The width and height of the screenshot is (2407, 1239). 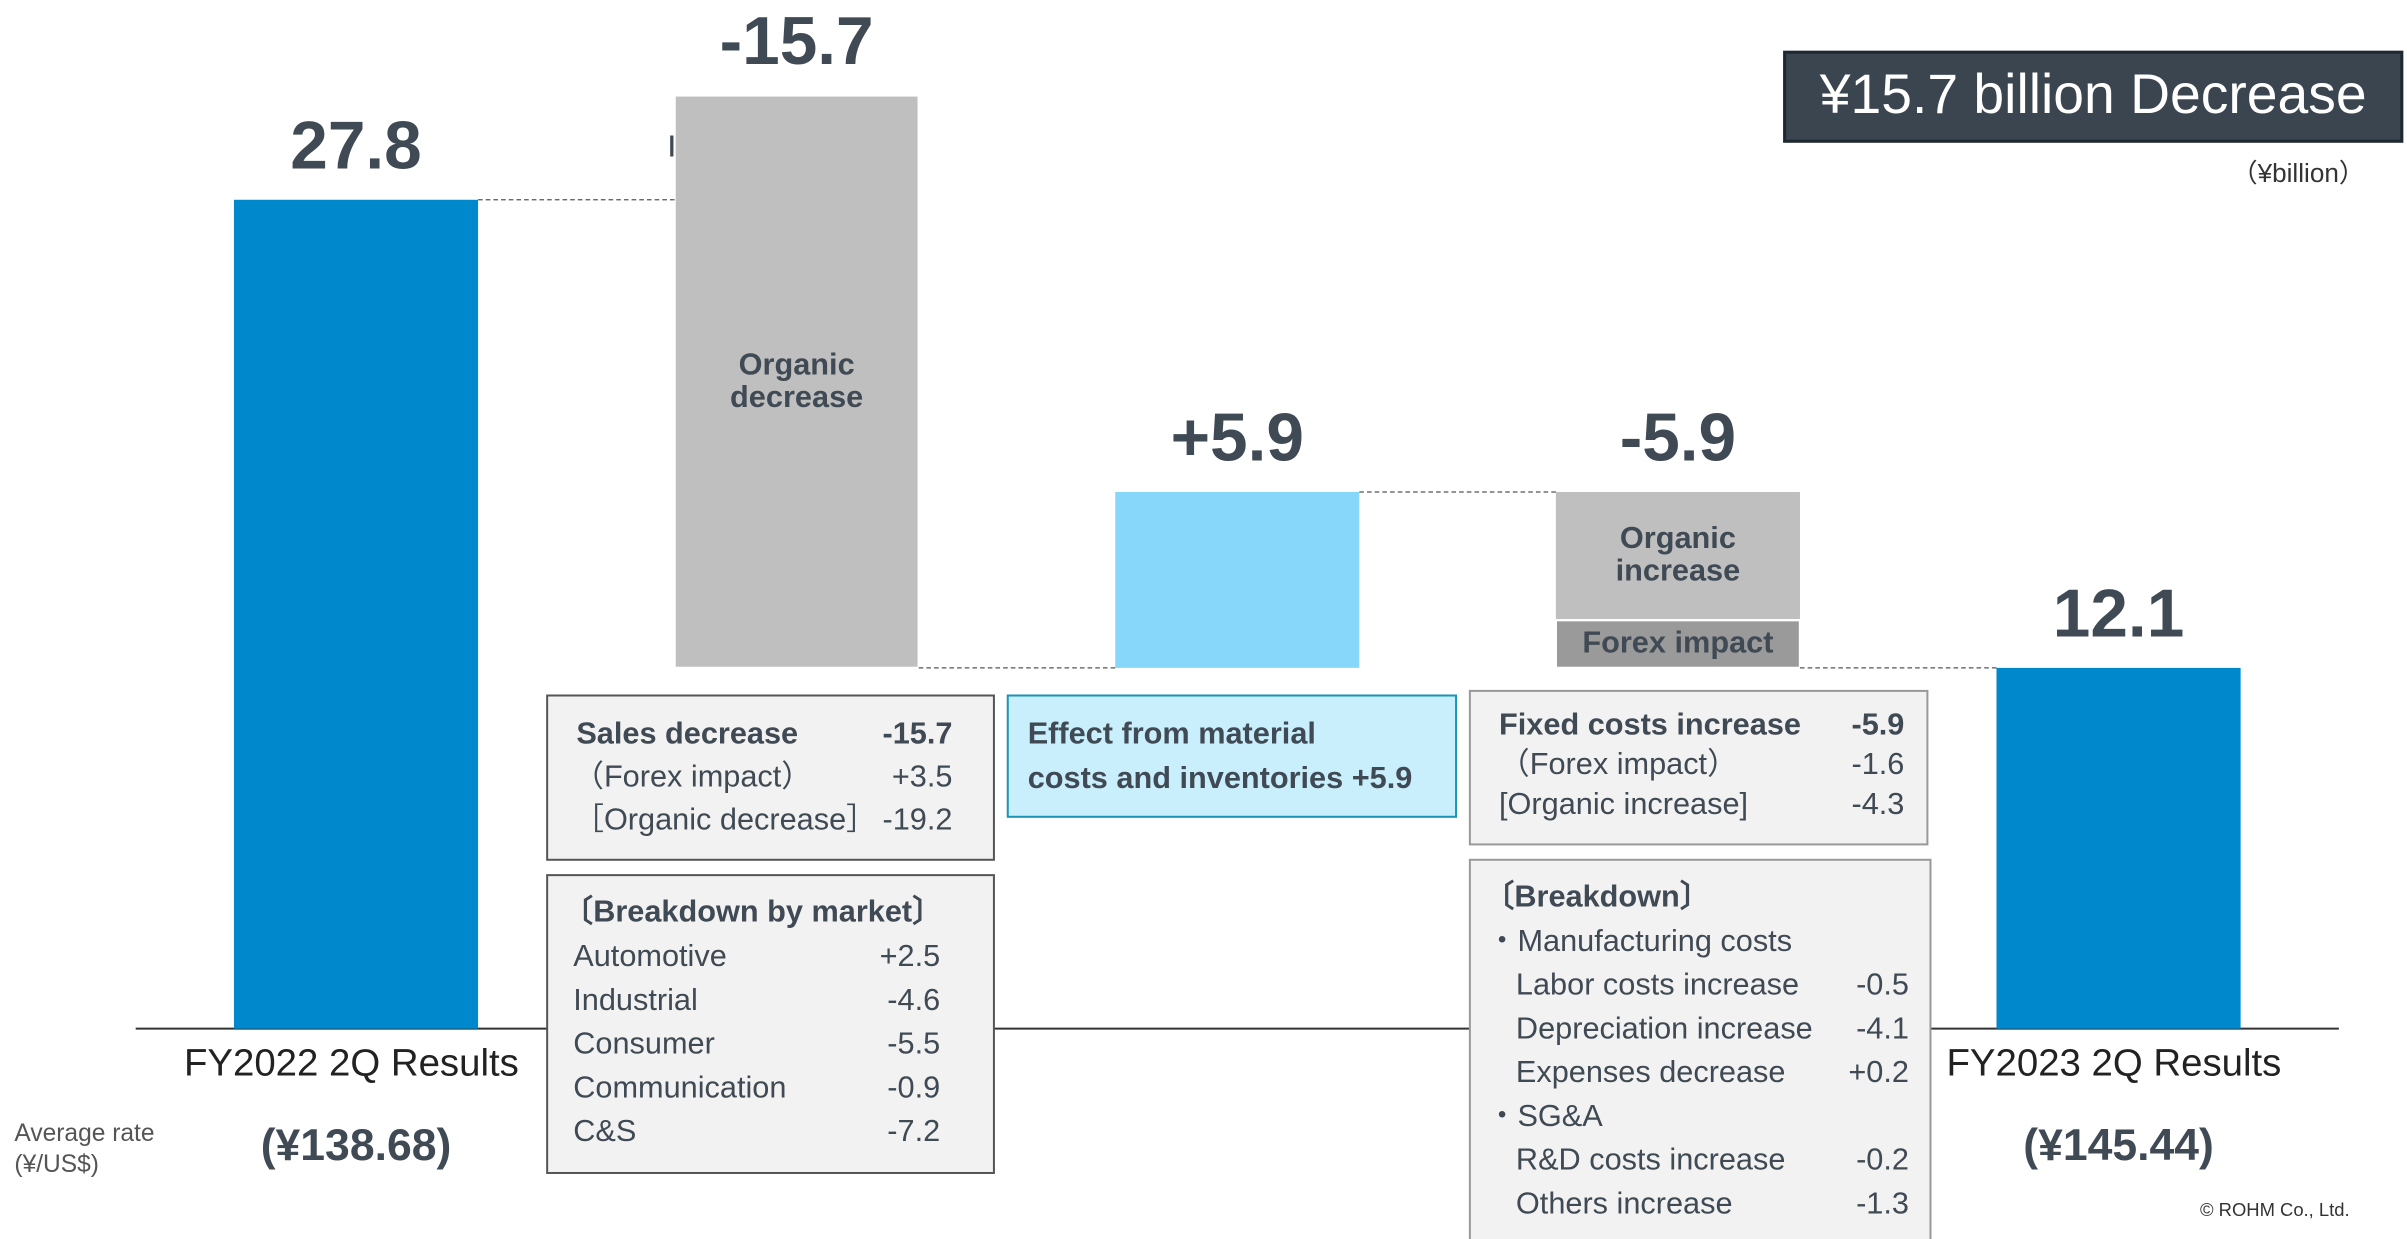 I want to click on box-text: Effect from material, so click(x=1172, y=733).